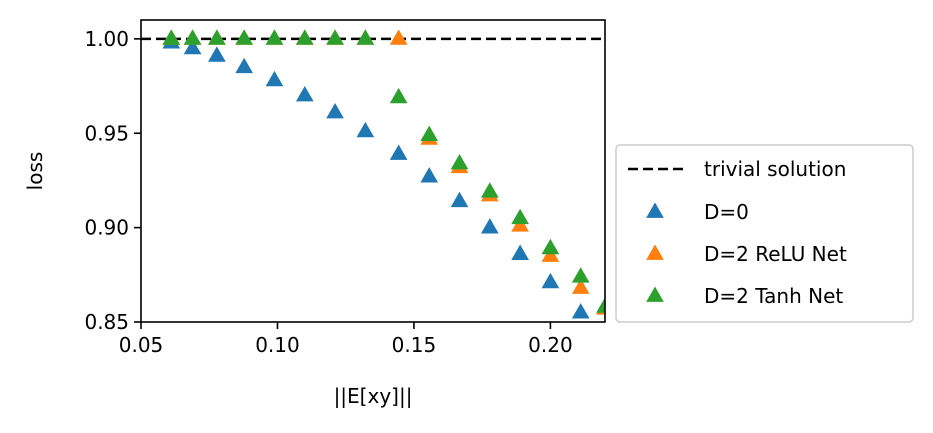 This screenshot has height=433, width=933. I want to click on y-axis-label: loss, so click(35, 171).